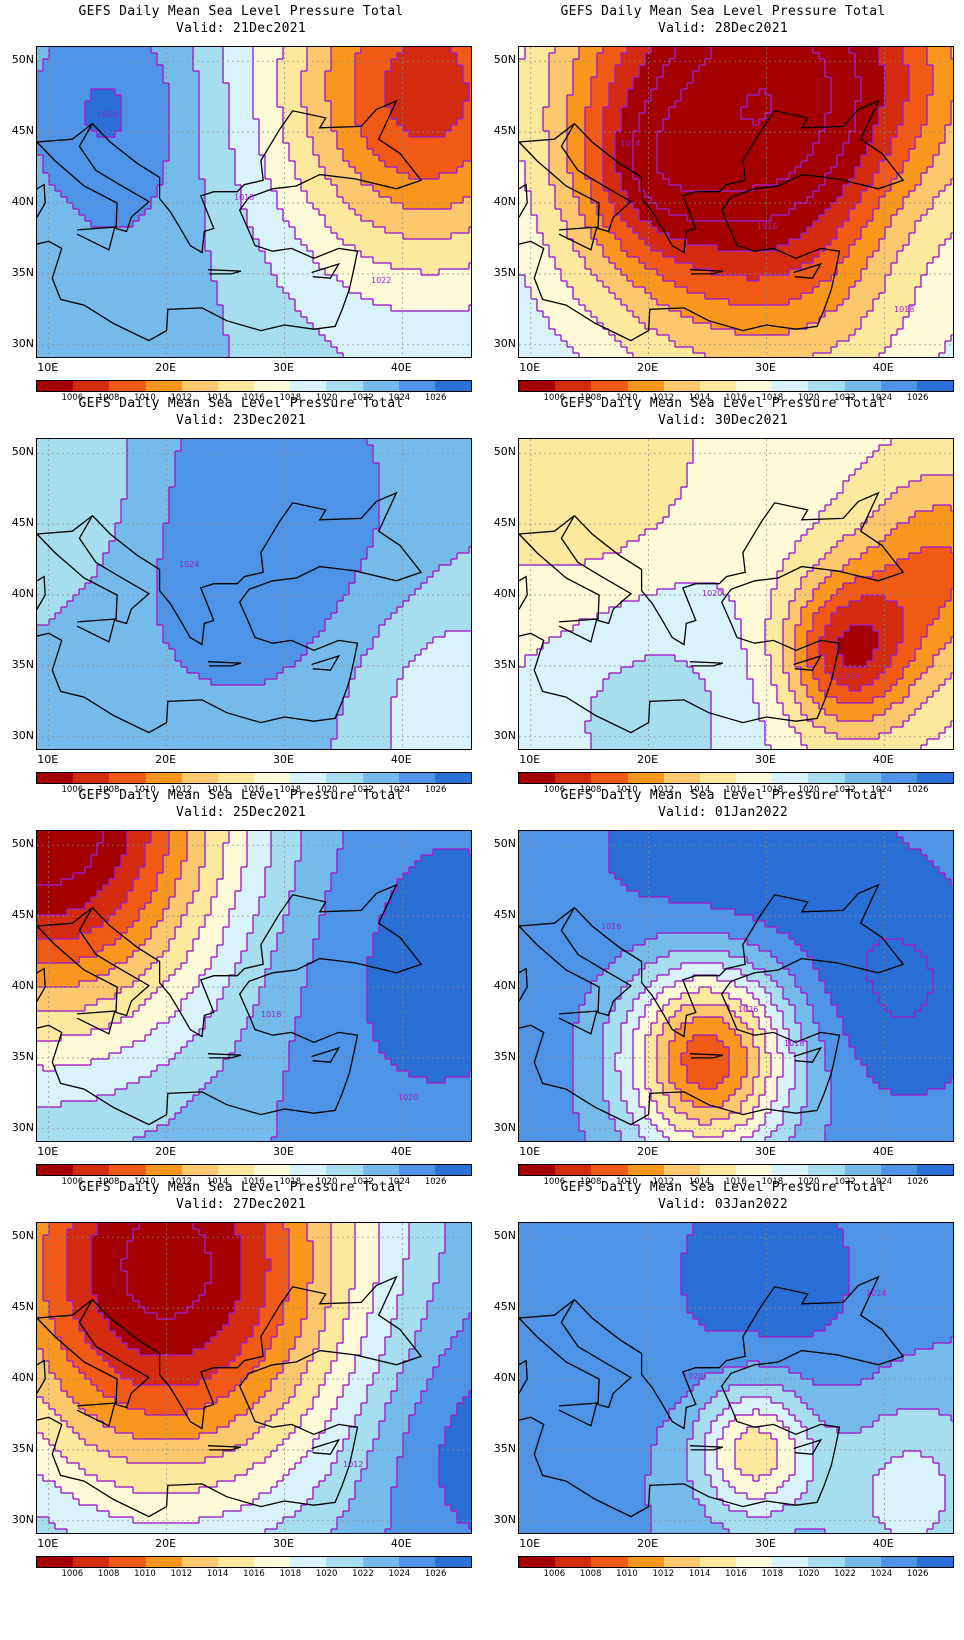 This screenshot has width=964, height=1640. Describe the element at coordinates (327, 398) in the screenshot. I see `colorbar-label: 1020` at that location.